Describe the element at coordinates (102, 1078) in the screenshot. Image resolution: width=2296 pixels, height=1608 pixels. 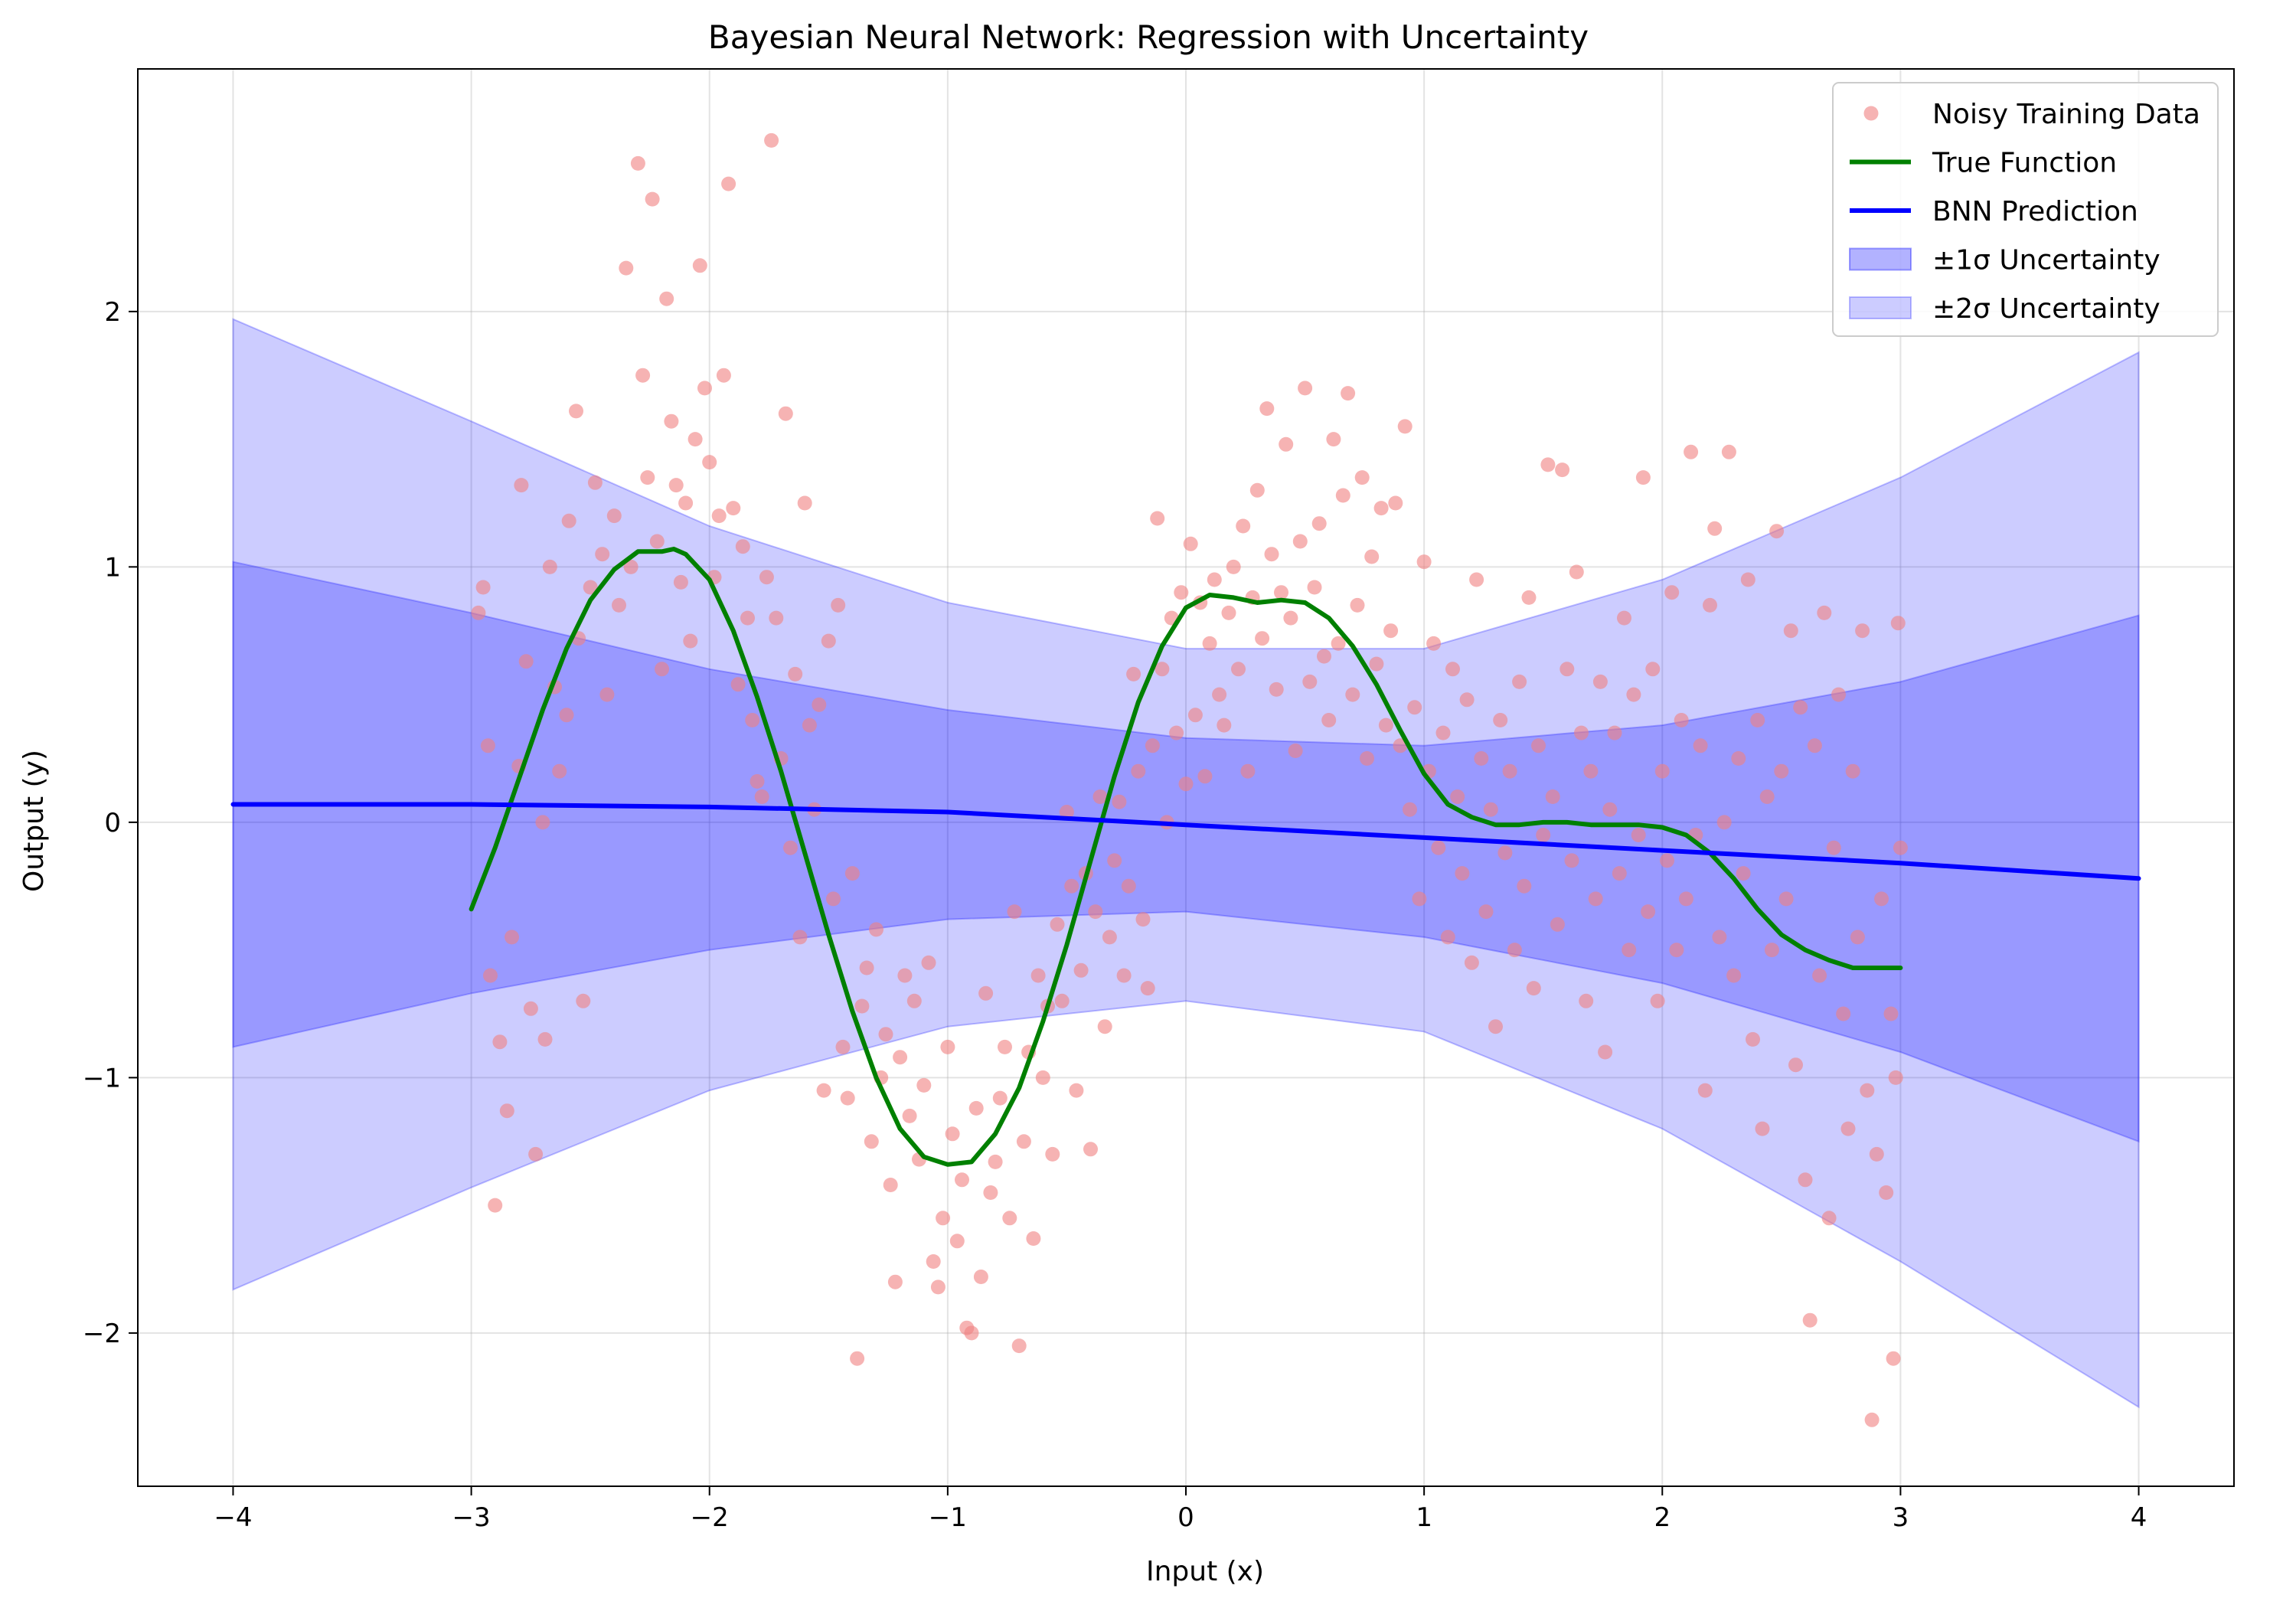
I see `y-tick-label: −1` at that location.